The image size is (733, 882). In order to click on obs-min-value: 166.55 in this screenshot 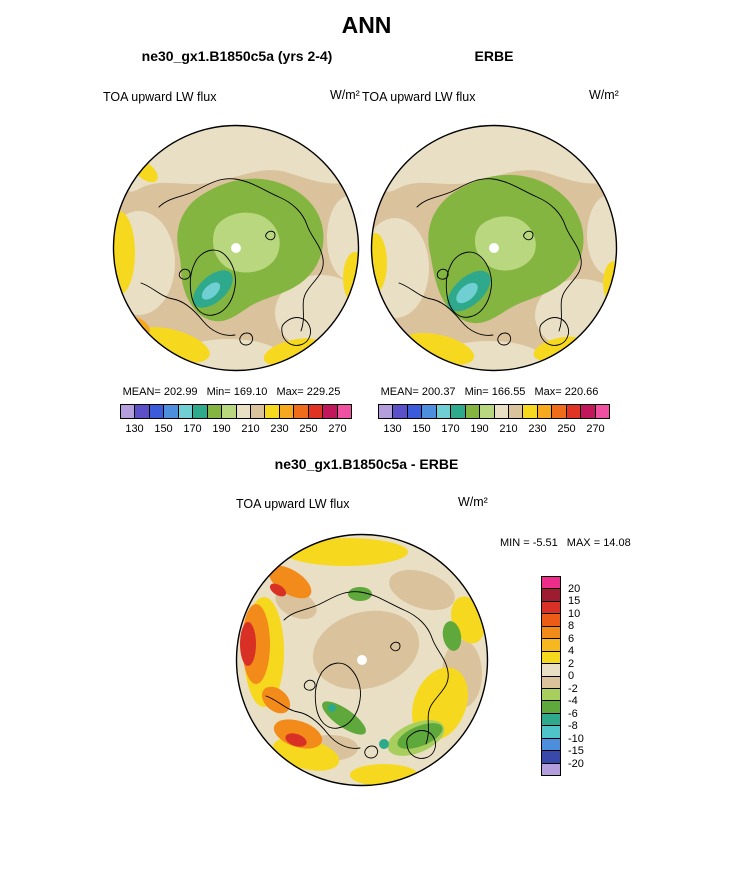, I will do `click(508, 392)`.